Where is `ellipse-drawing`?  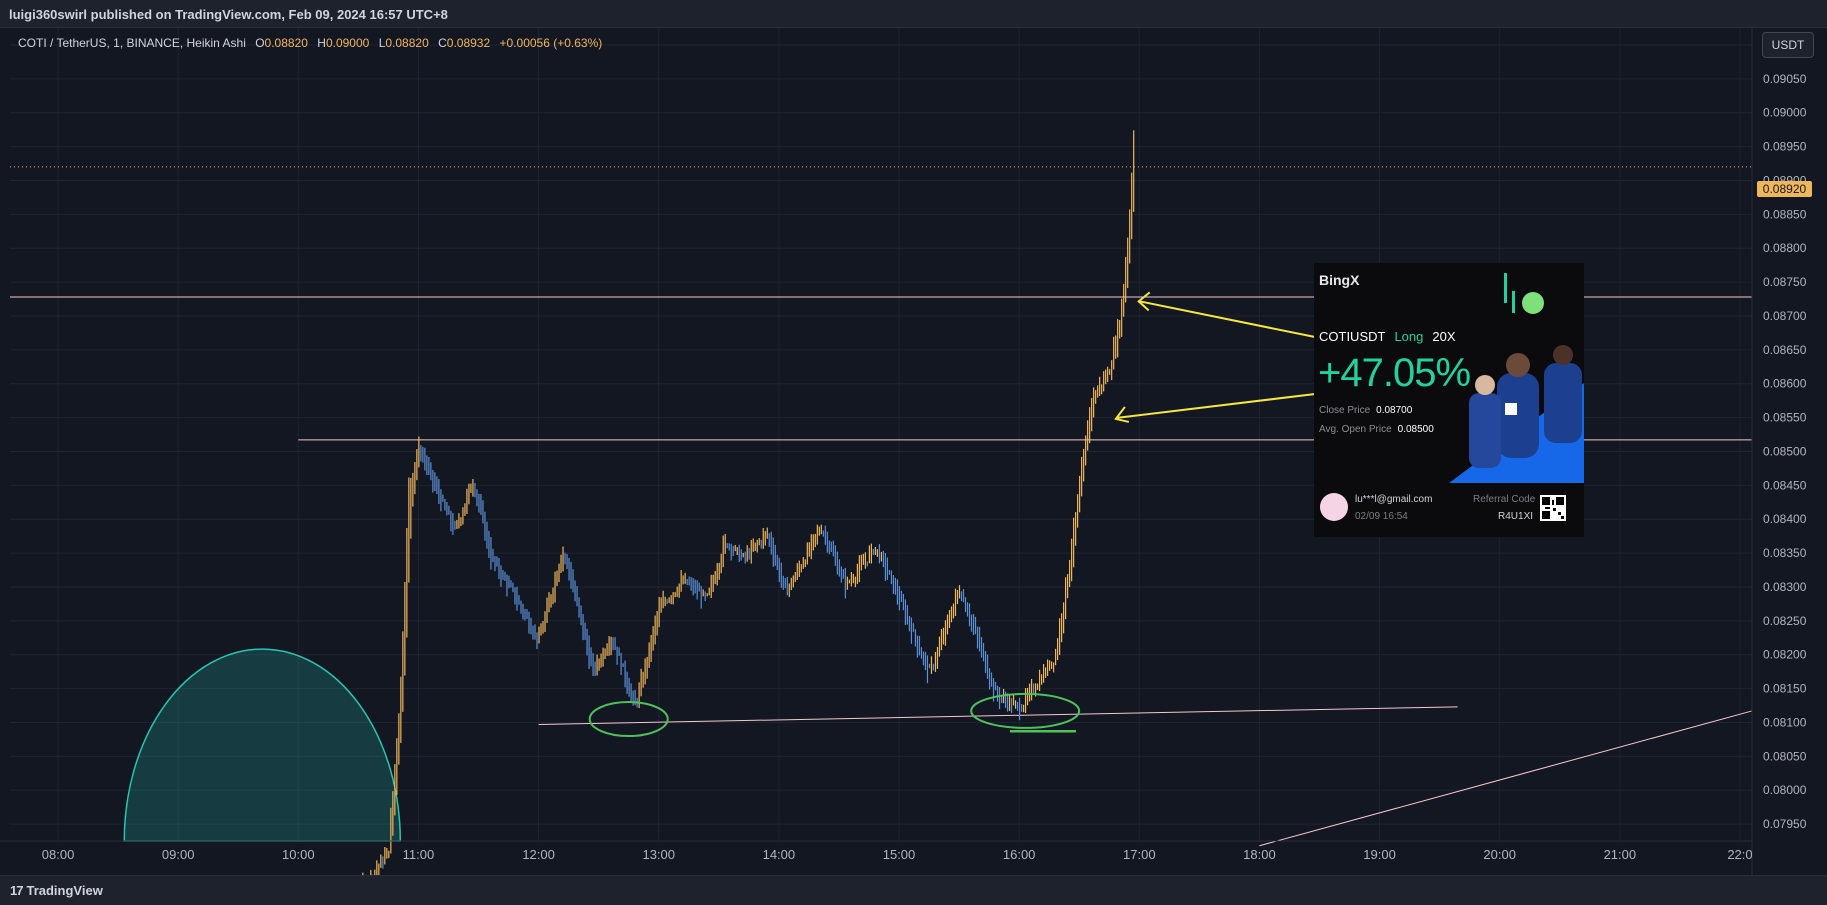
ellipse-drawing is located at coordinates (262, 745).